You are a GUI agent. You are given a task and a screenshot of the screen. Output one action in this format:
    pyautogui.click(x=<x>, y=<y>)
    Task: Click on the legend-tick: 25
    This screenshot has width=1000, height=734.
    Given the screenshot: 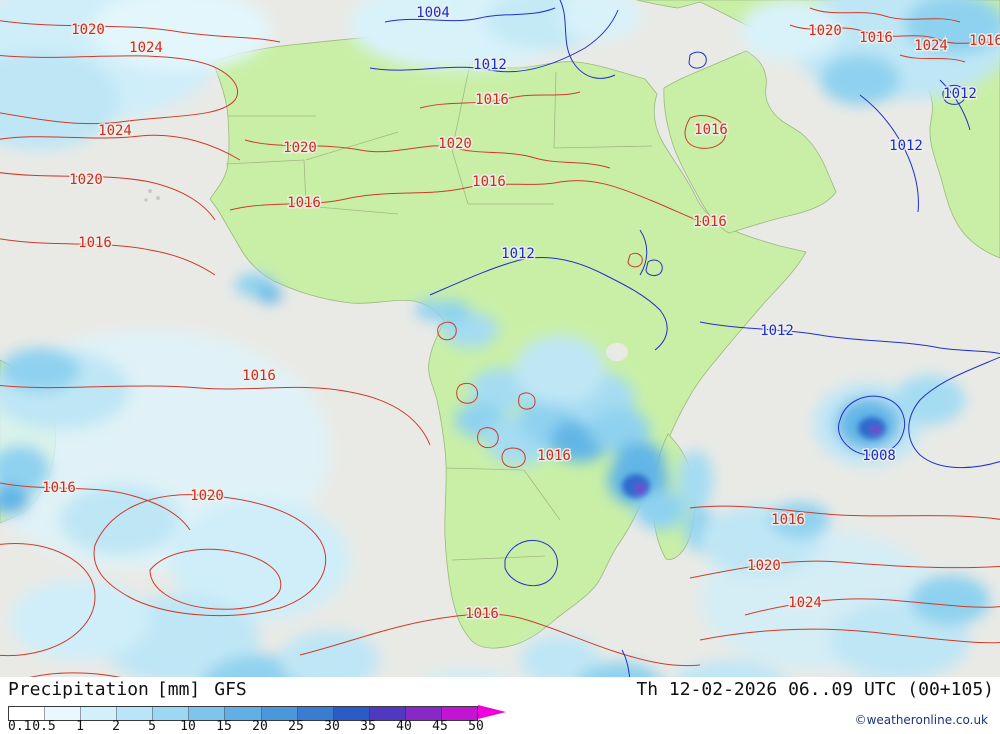 What is the action you would take?
    pyautogui.click(x=296, y=726)
    